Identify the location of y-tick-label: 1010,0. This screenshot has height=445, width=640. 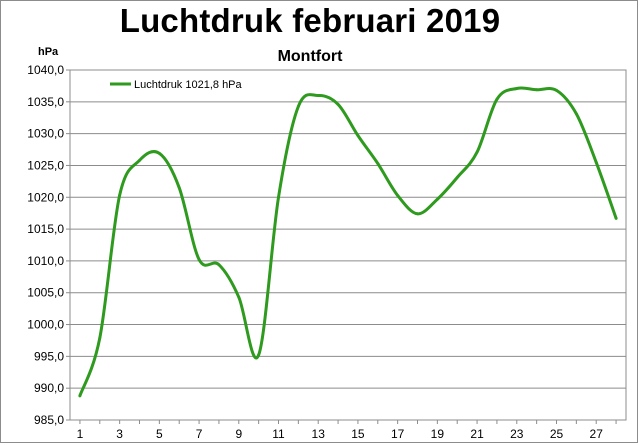
(45, 261).